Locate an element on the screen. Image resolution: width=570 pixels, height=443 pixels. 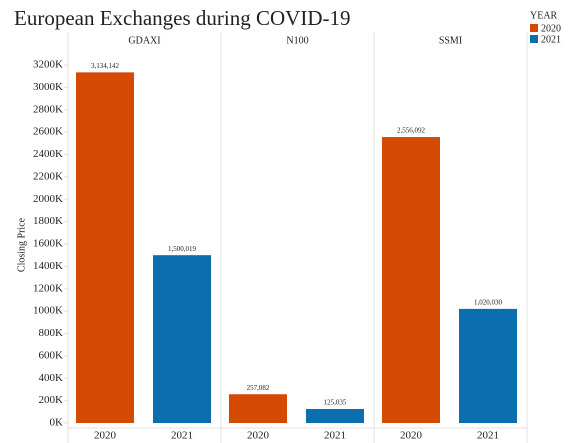
y-tick-label: 600K is located at coordinates (51, 355).